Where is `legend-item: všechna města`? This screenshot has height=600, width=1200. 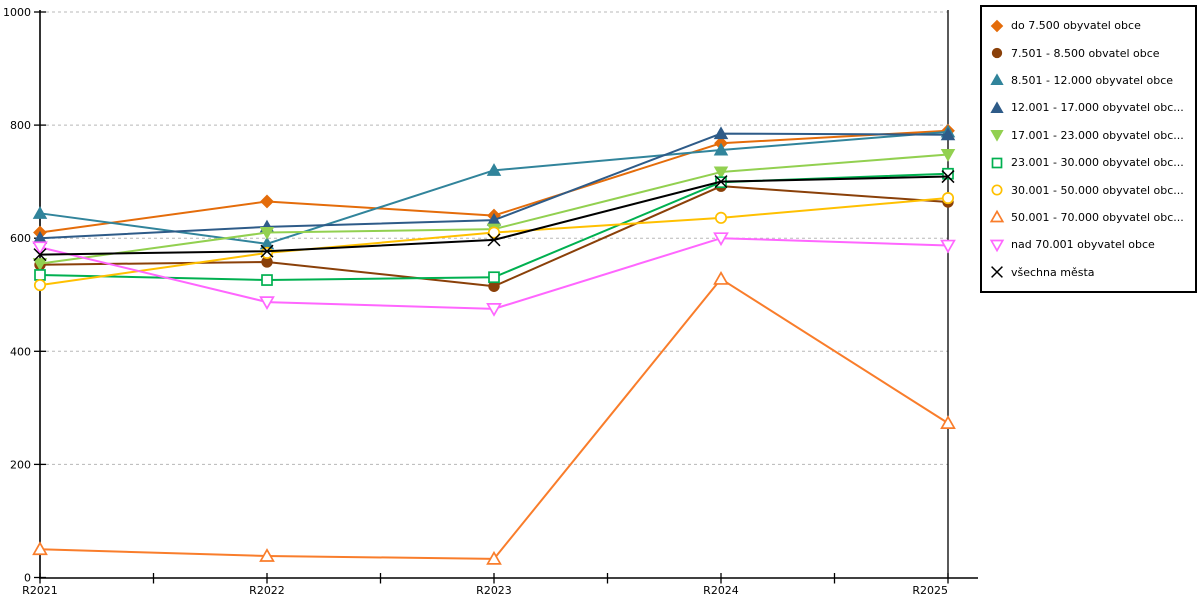
legend-item: všechna města is located at coordinates (1088, 272).